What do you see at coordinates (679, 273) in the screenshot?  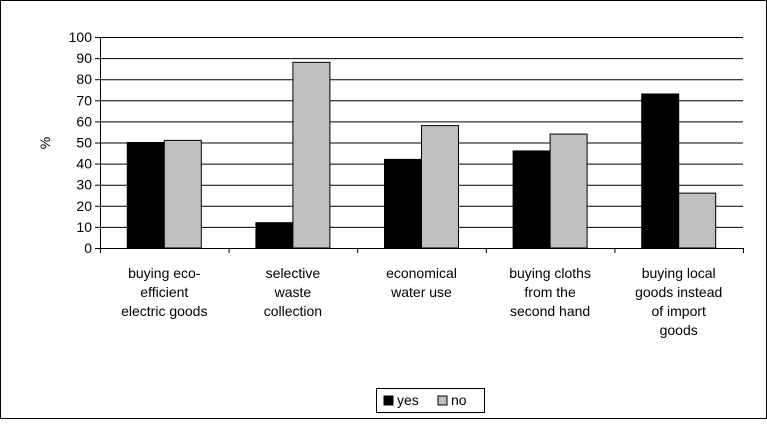 I see `x-category-label-line: buying local` at bounding box center [679, 273].